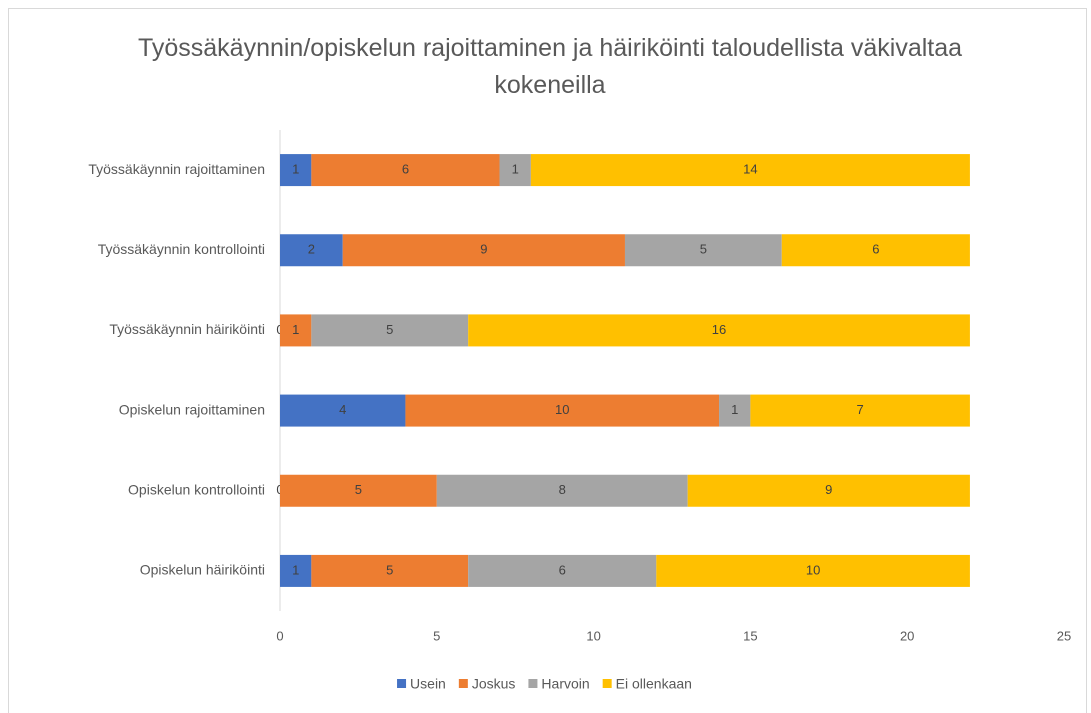 Image resolution: width=1091 pixels, height=713 pixels. What do you see at coordinates (1064, 635) in the screenshot?
I see `x-tick-label: 25` at bounding box center [1064, 635].